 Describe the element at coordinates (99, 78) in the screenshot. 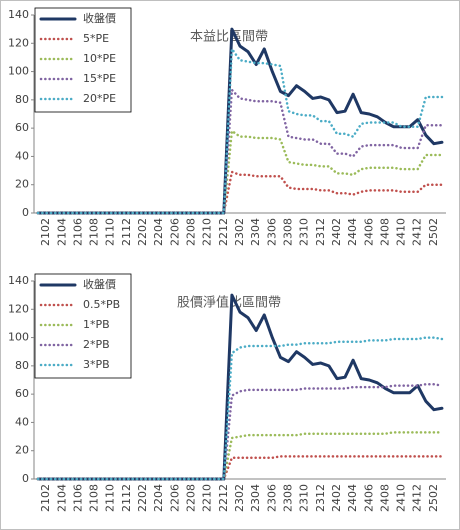

I see `legend-label: 15*PE` at that location.